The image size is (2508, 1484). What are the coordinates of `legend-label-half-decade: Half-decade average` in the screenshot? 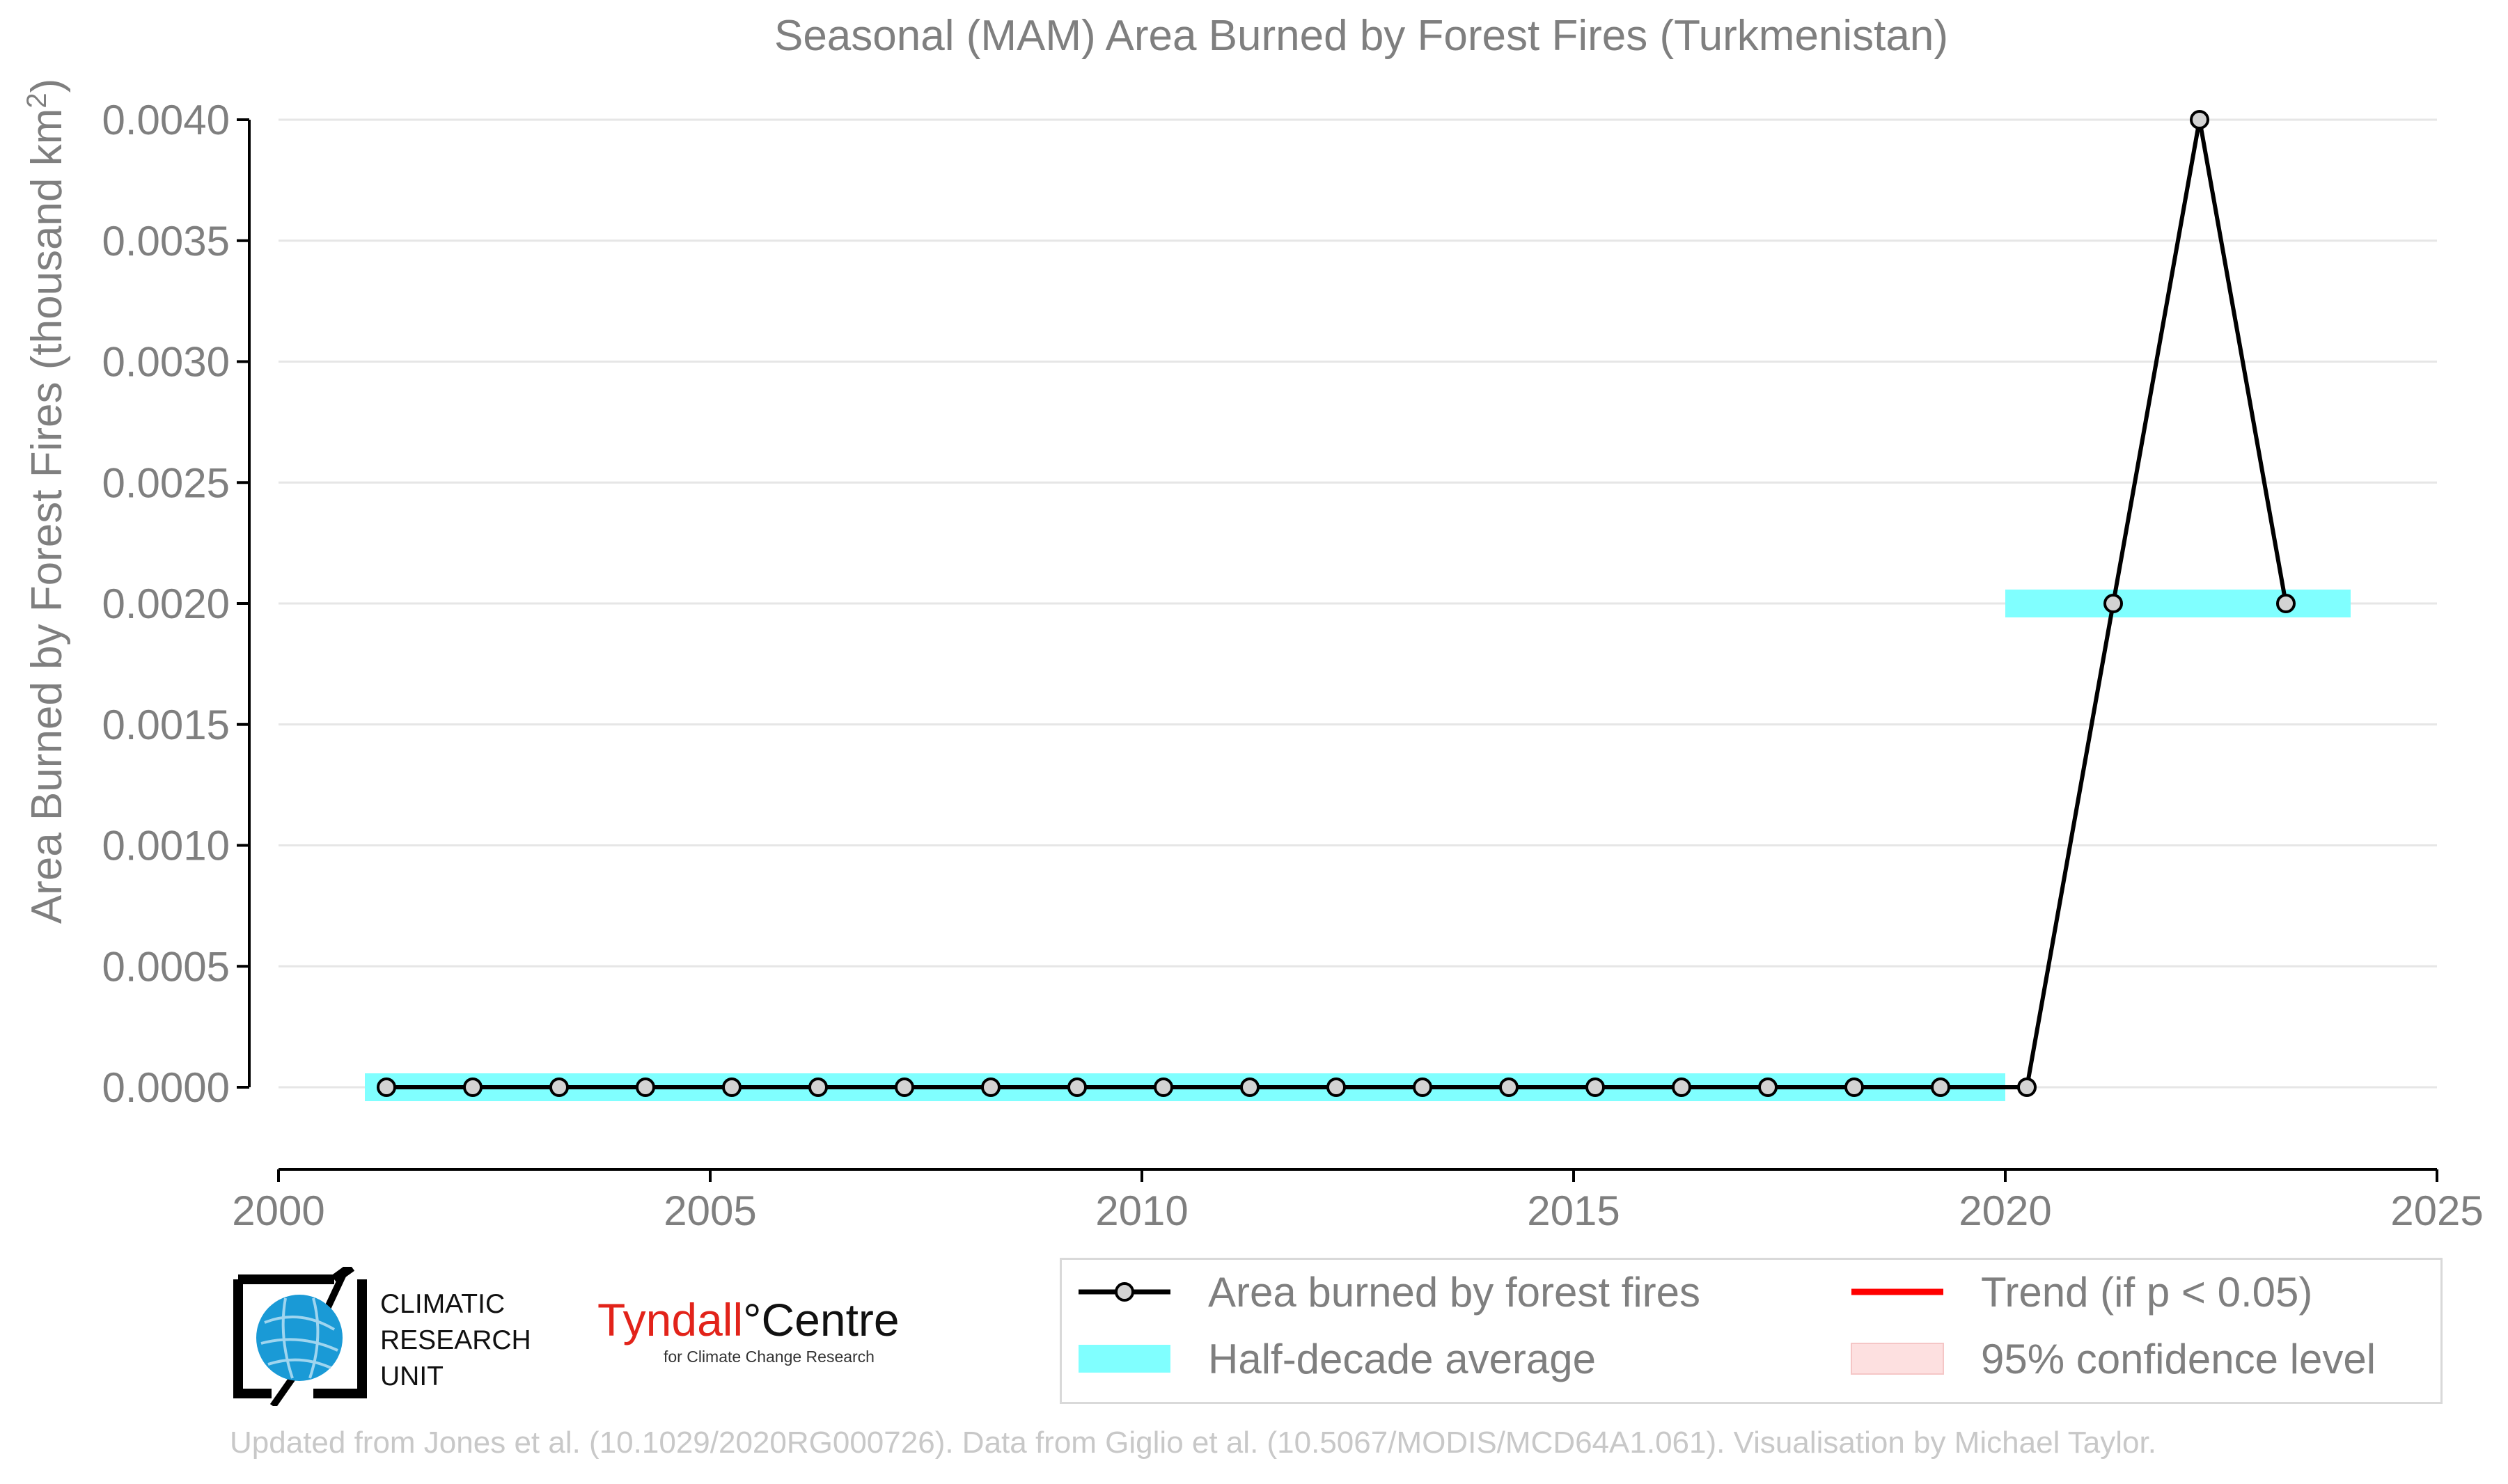 It's located at (1402, 1358).